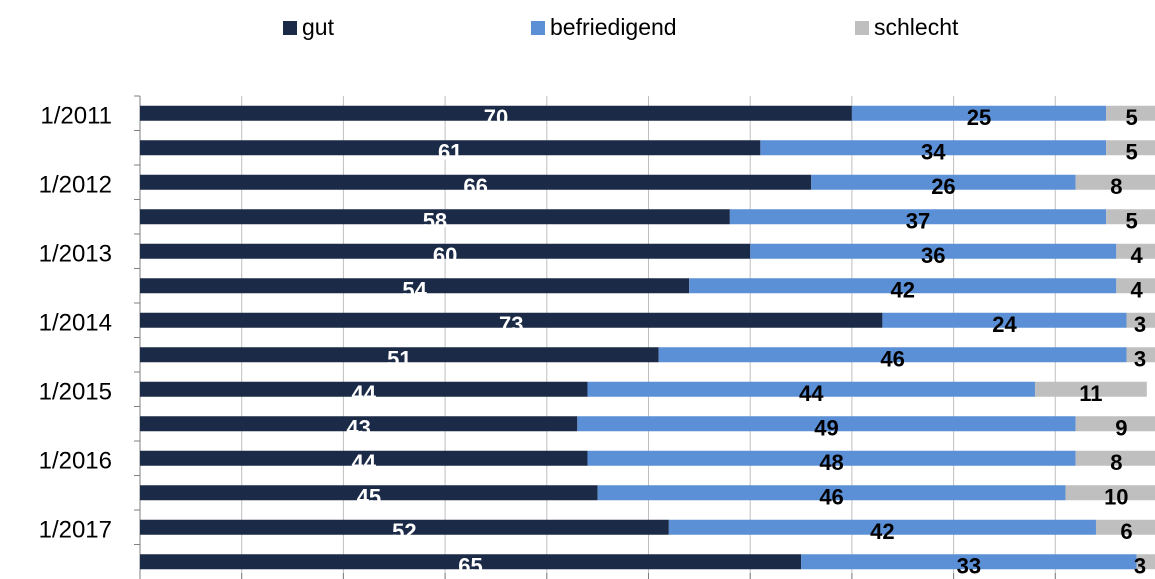 The image size is (1155, 579). Describe the element at coordinates (826, 428) in the screenshot. I see `data-label: 49` at that location.